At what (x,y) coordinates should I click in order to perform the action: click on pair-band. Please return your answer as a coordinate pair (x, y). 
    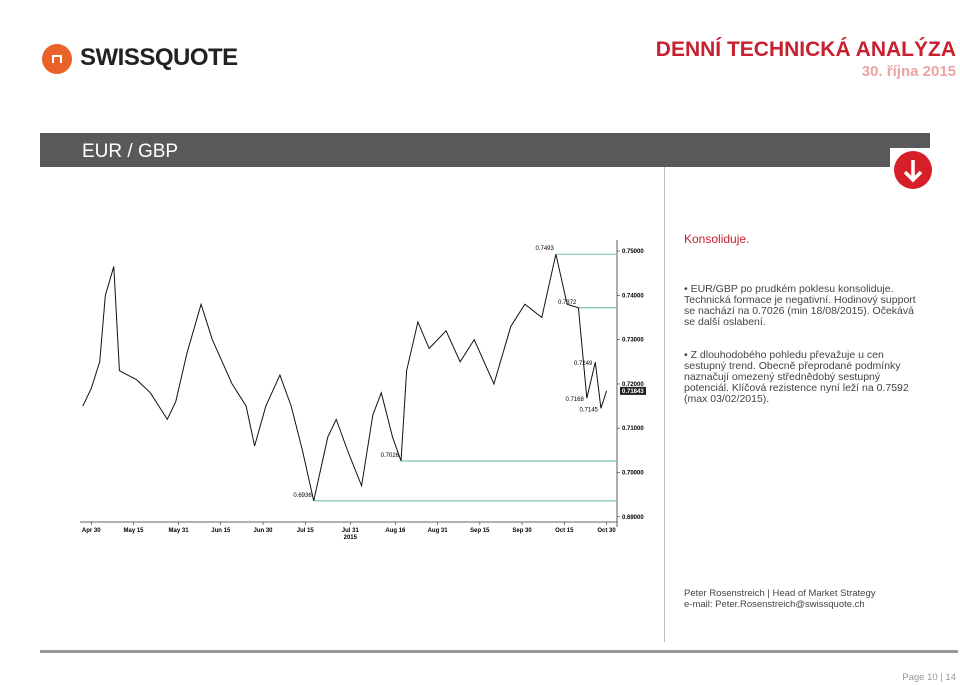
    Looking at the image, I should click on (485, 150).